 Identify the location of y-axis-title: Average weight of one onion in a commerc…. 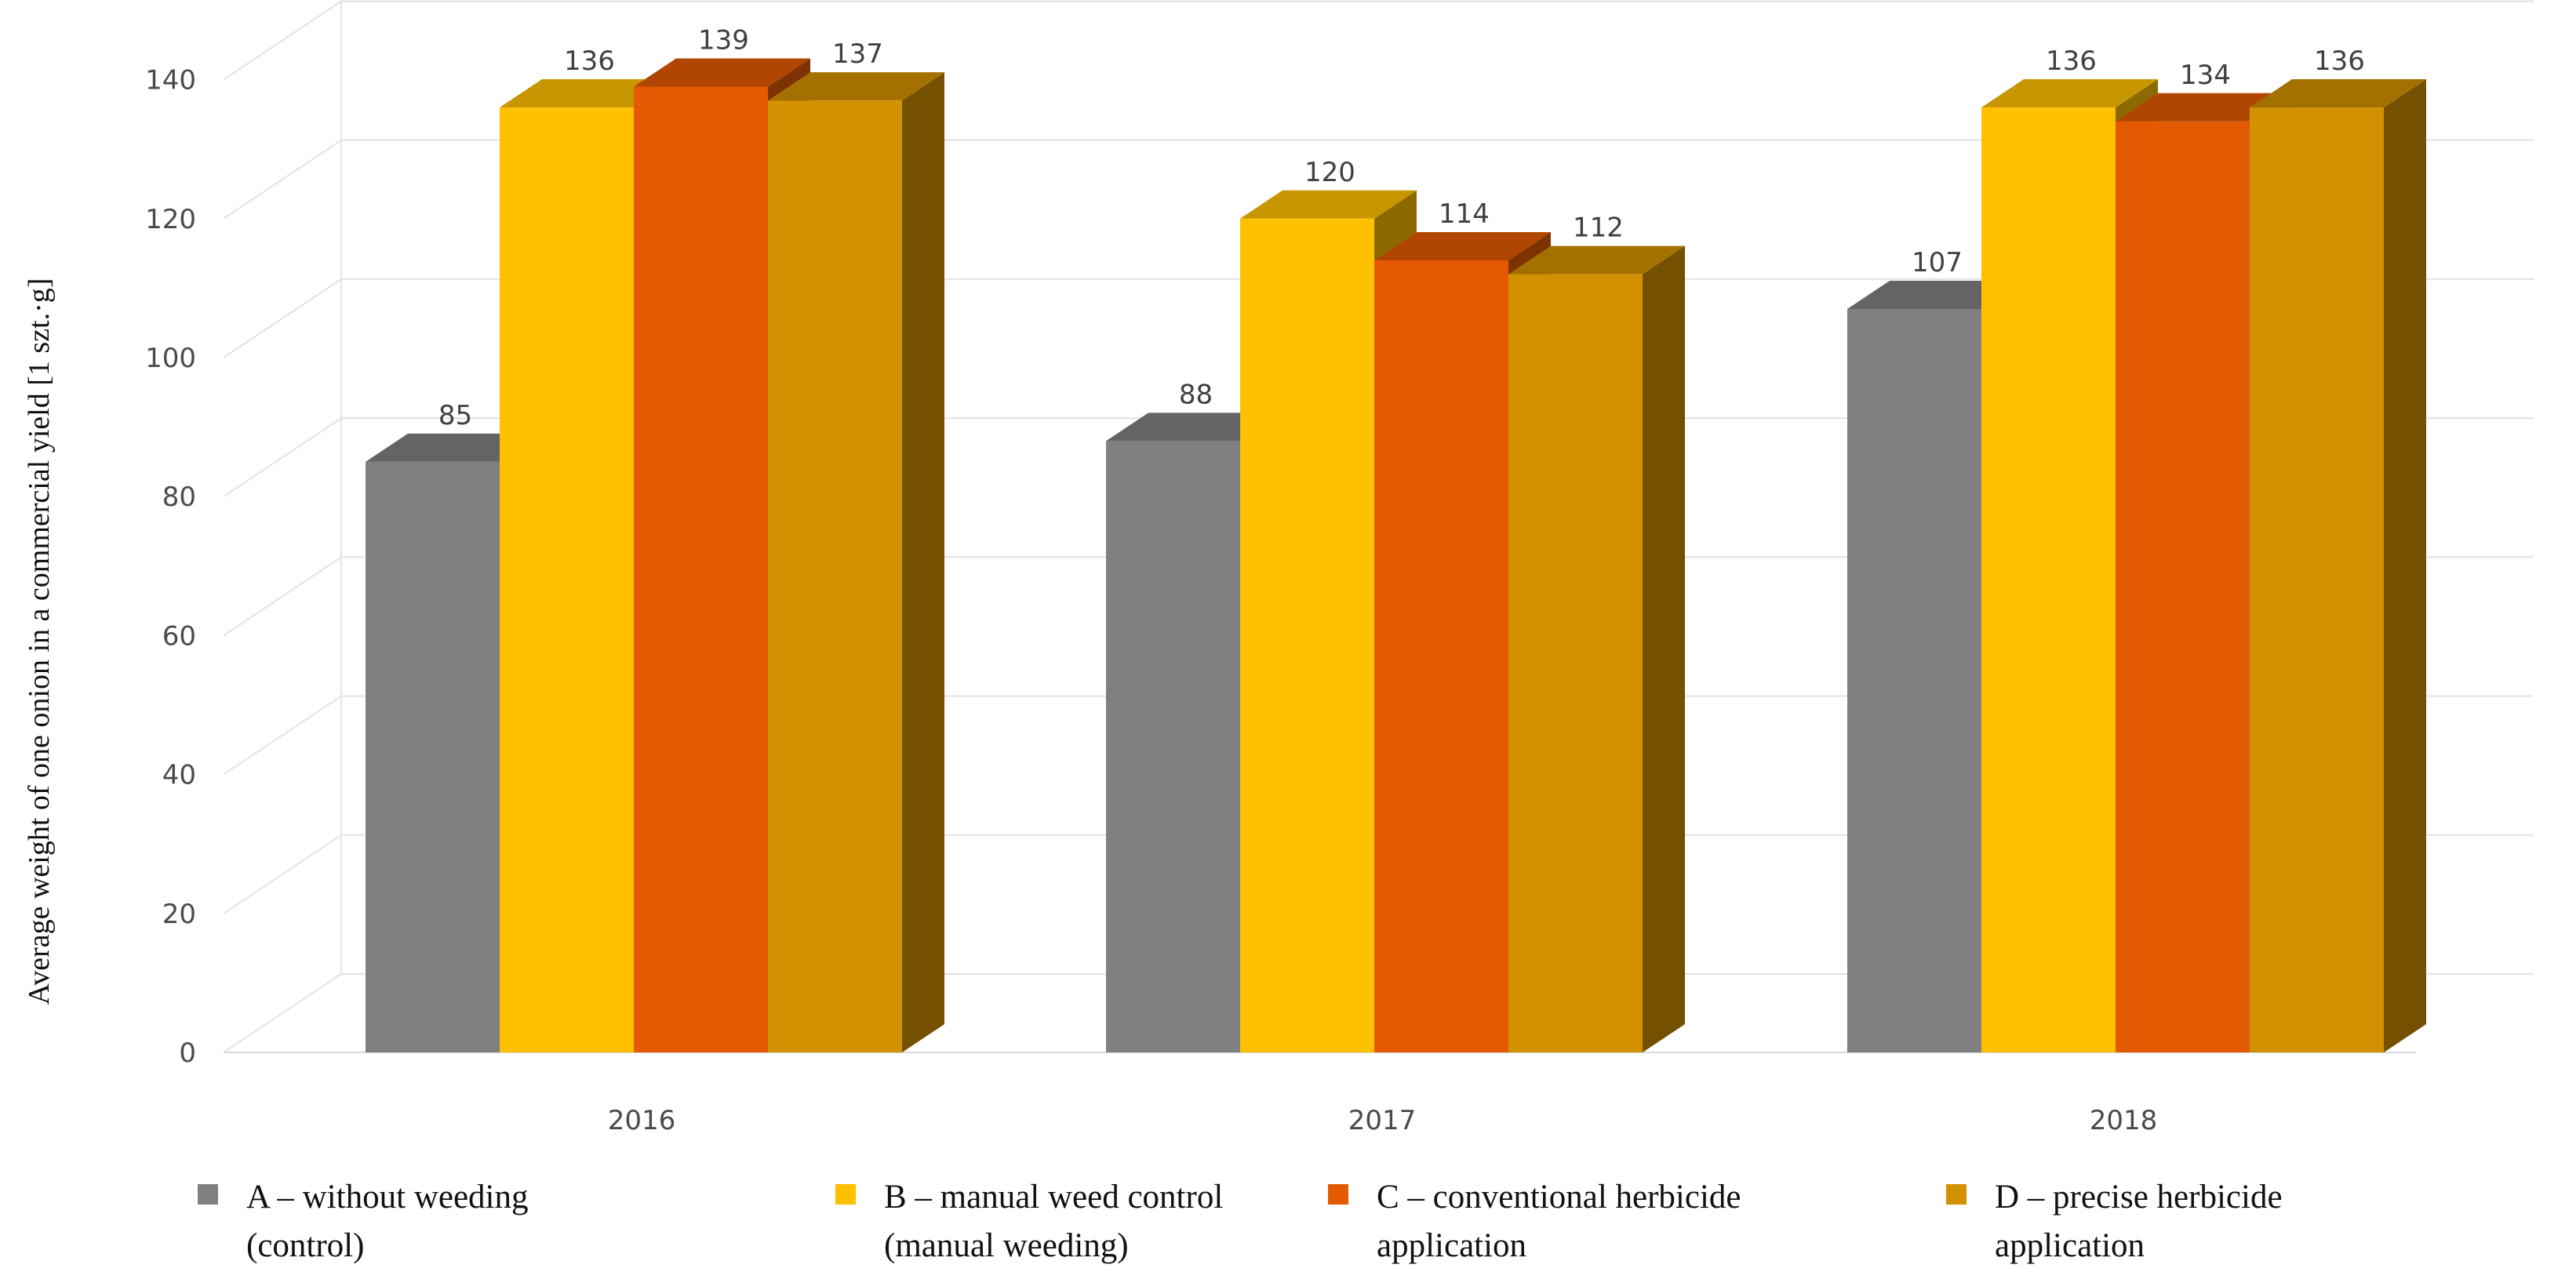
(39, 641).